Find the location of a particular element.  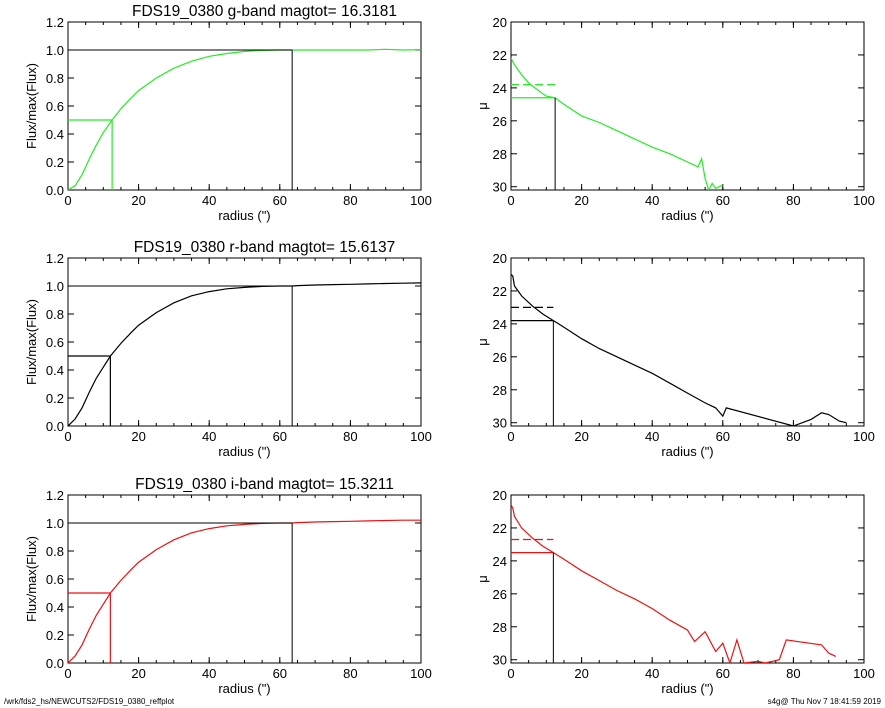

plot-title: FDS19_0380 r-band magtot= 15.6137 is located at coordinates (265, 247).